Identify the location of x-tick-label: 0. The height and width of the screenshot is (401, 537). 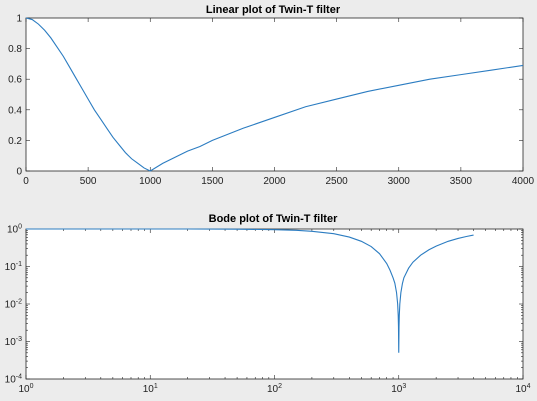
(26, 181).